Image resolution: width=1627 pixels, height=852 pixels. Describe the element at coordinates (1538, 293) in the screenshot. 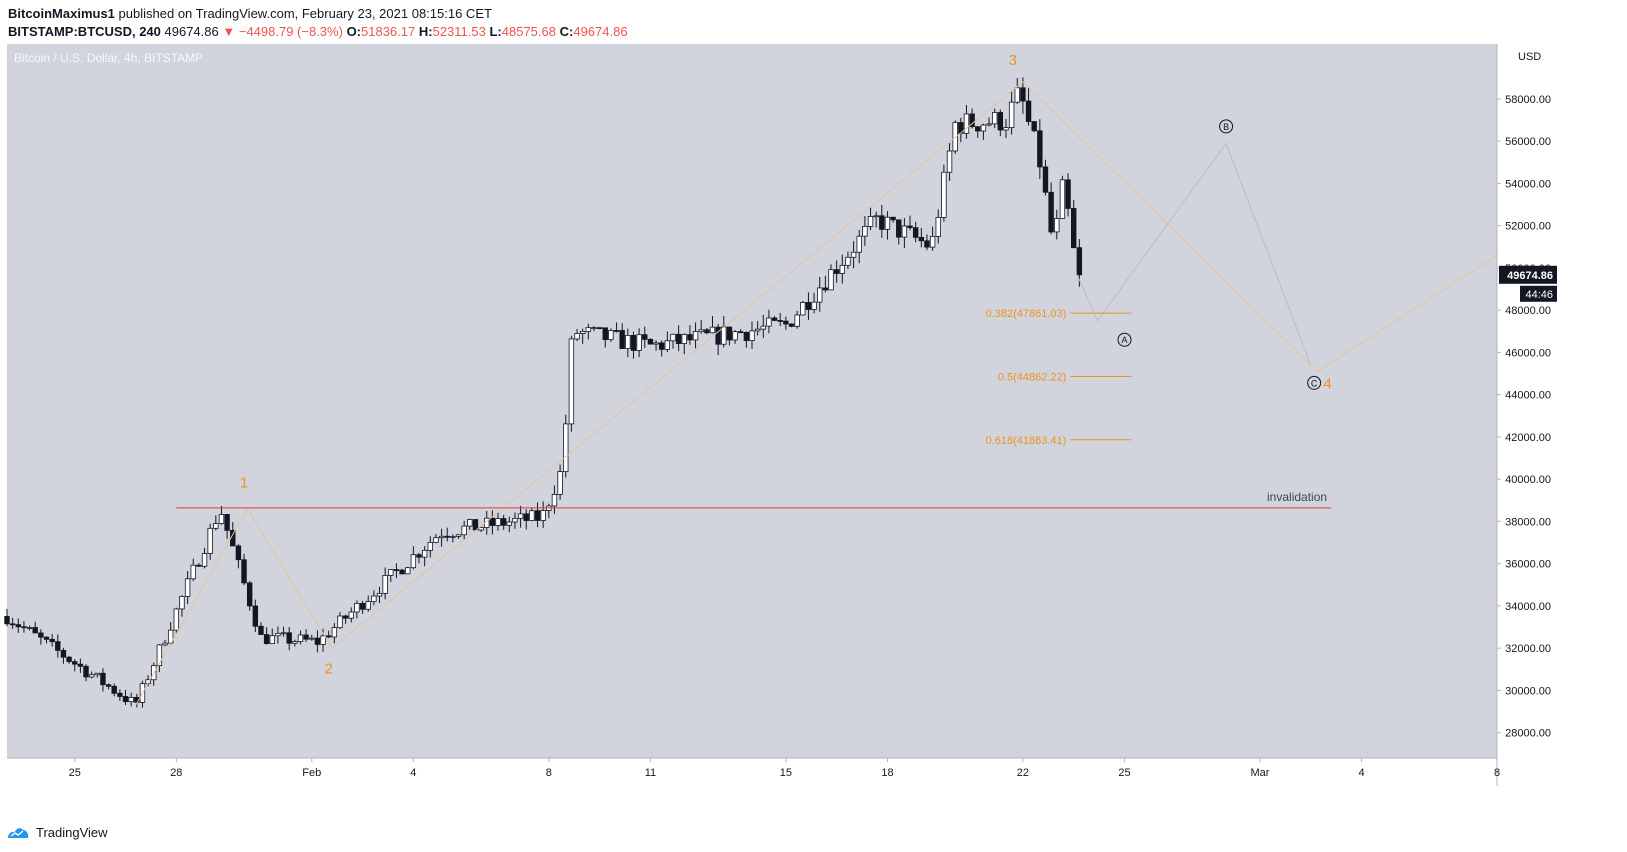

I see `countdown-bg` at that location.